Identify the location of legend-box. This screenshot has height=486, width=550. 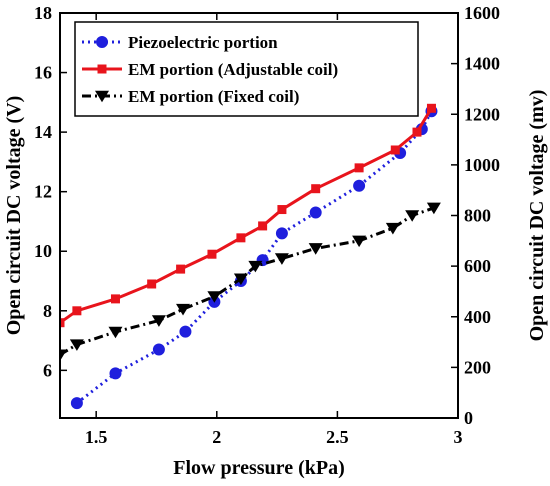
(246, 69).